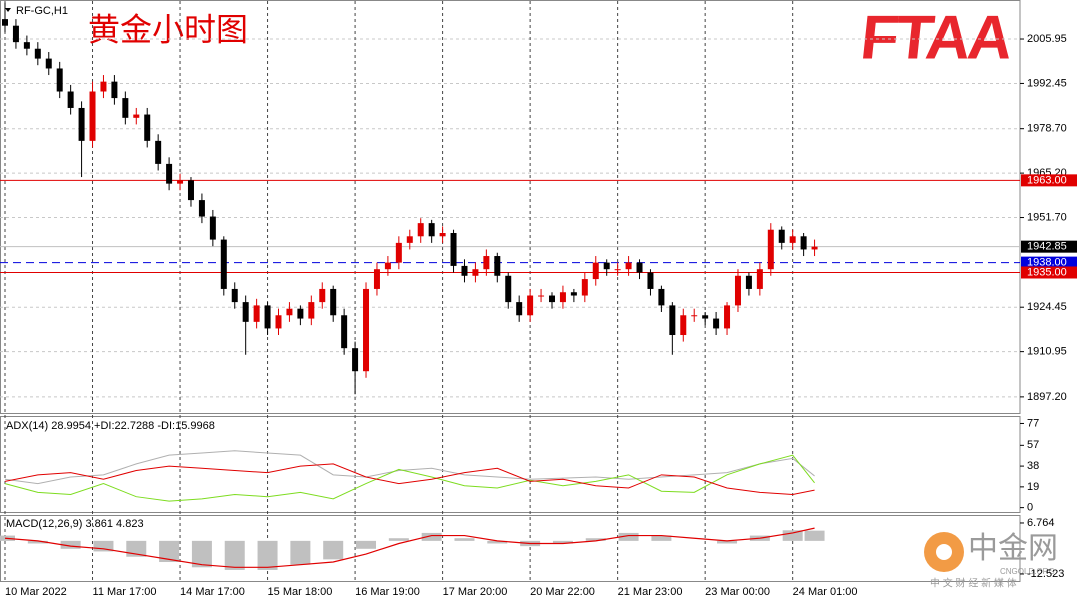  What do you see at coordinates (409, 547) in the screenshot?
I see `signal-line` at bounding box center [409, 547].